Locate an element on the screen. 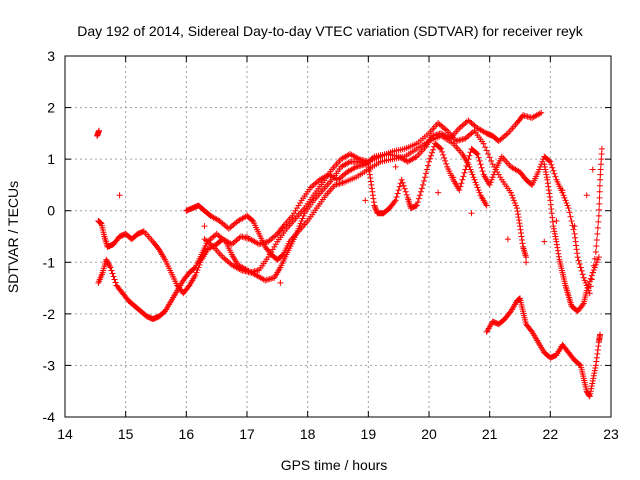 This screenshot has width=640, height=480. x-tick-label: 23 is located at coordinates (611, 434).